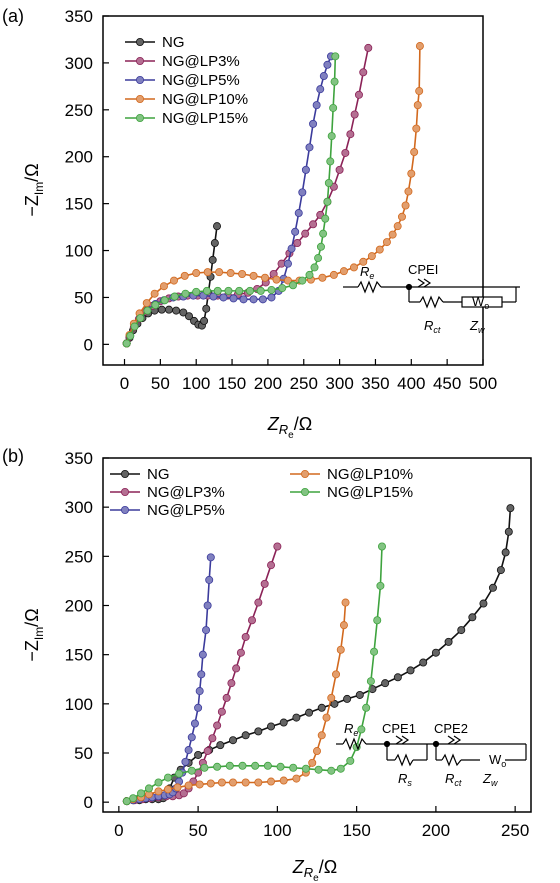 This screenshot has height=883, width=560. What do you see at coordinates (447, 383) in the screenshot?
I see `x-tick-label: 450` at bounding box center [447, 383].